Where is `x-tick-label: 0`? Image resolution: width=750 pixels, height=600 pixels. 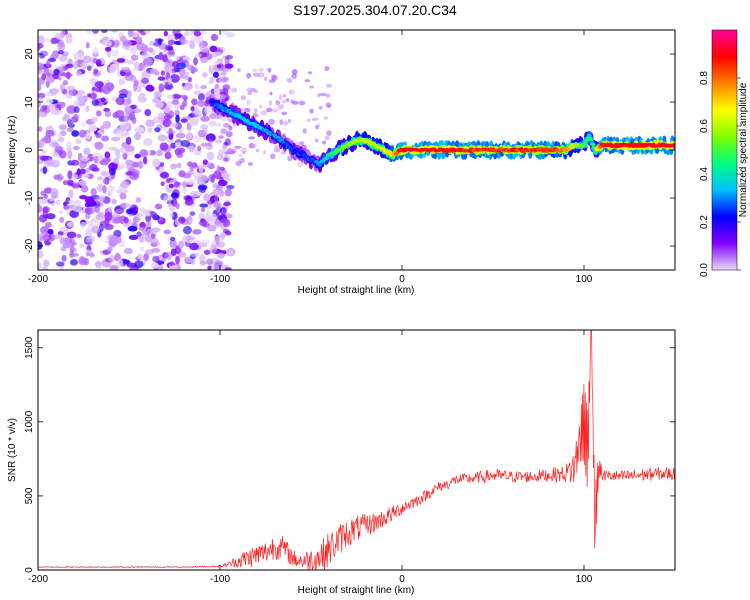 x-tick-label: 0 is located at coordinates (402, 279).